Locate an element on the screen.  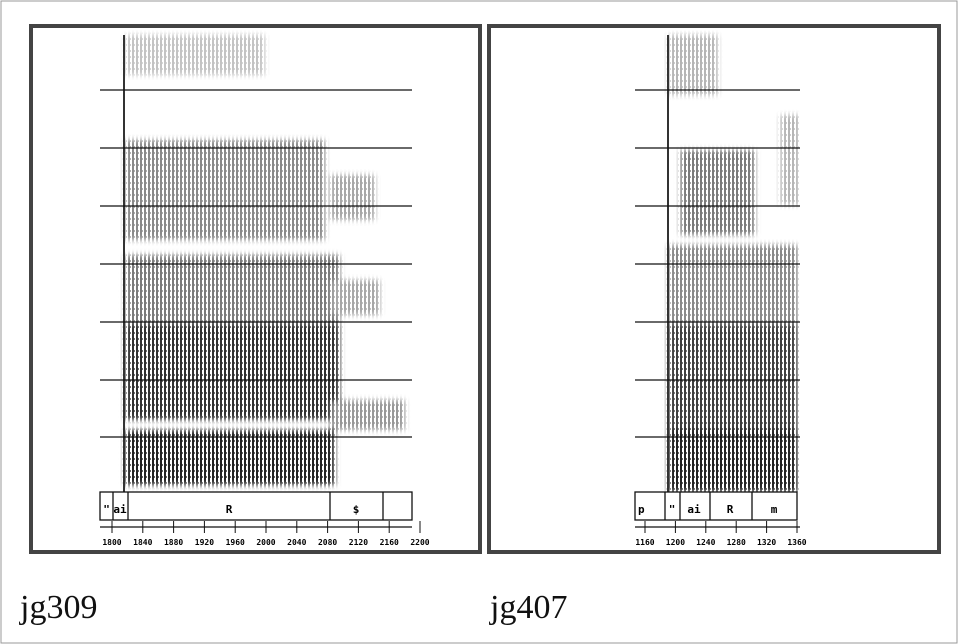
time-tick-label: 1880 is located at coordinates (173, 542).